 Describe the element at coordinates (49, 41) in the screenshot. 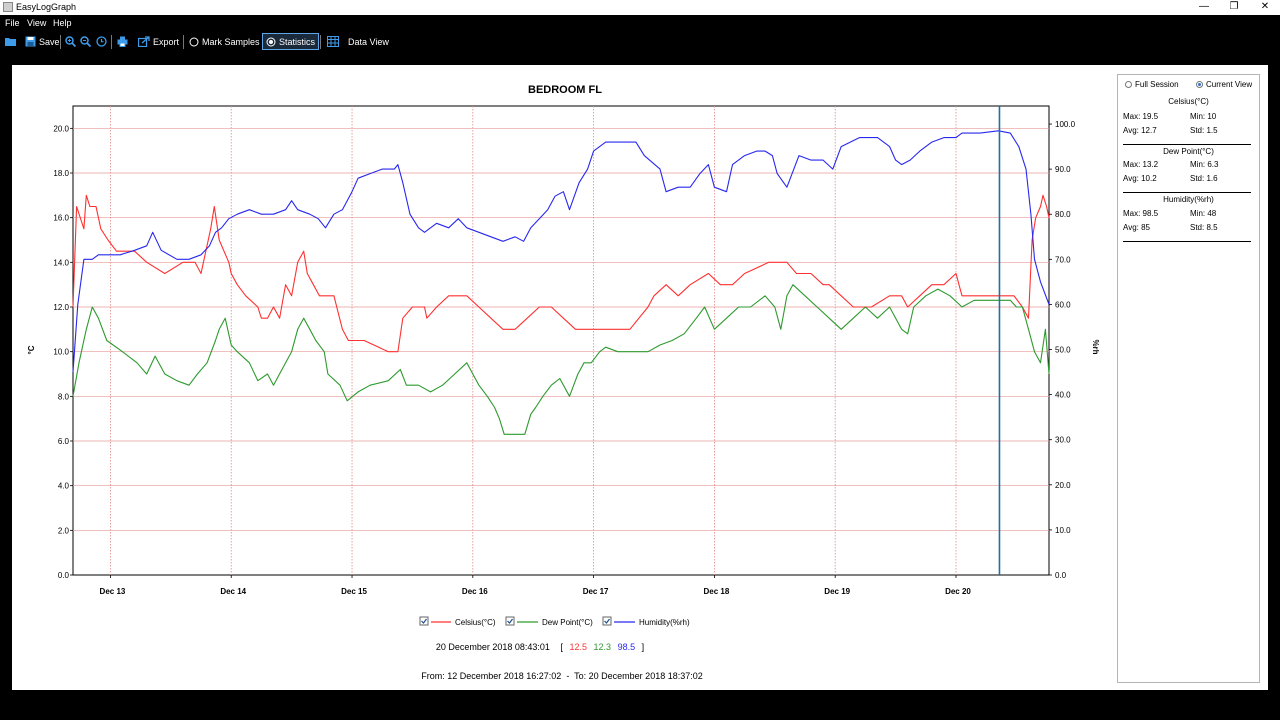

I see `save-label: Save` at that location.